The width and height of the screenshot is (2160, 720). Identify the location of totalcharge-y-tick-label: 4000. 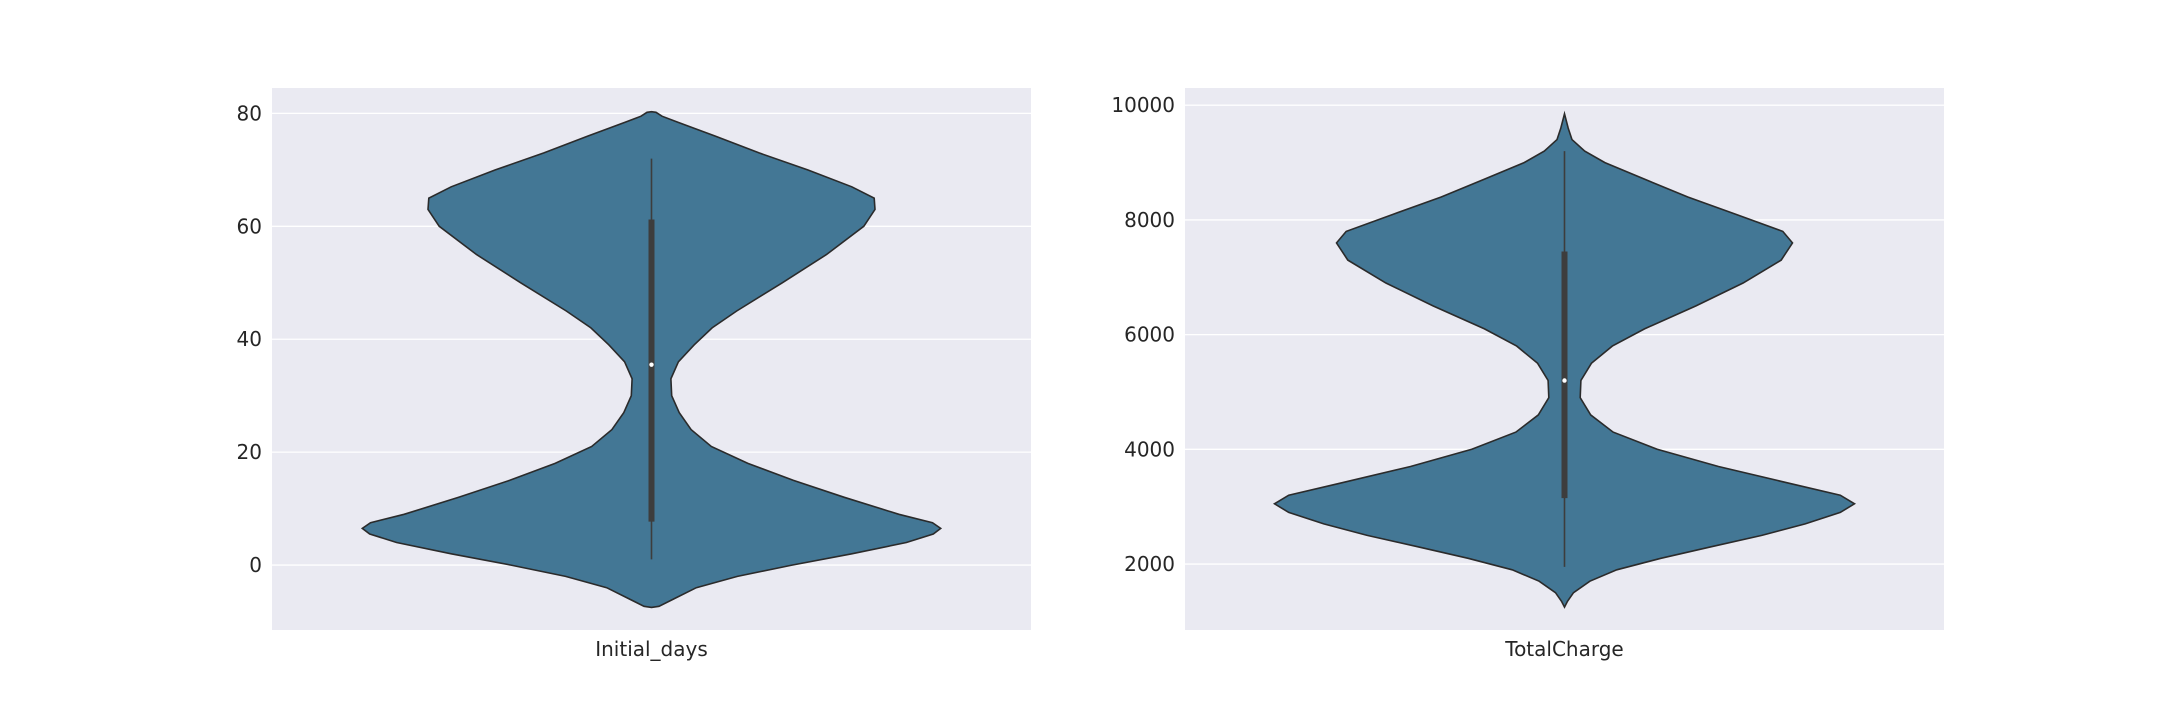
(1149, 449).